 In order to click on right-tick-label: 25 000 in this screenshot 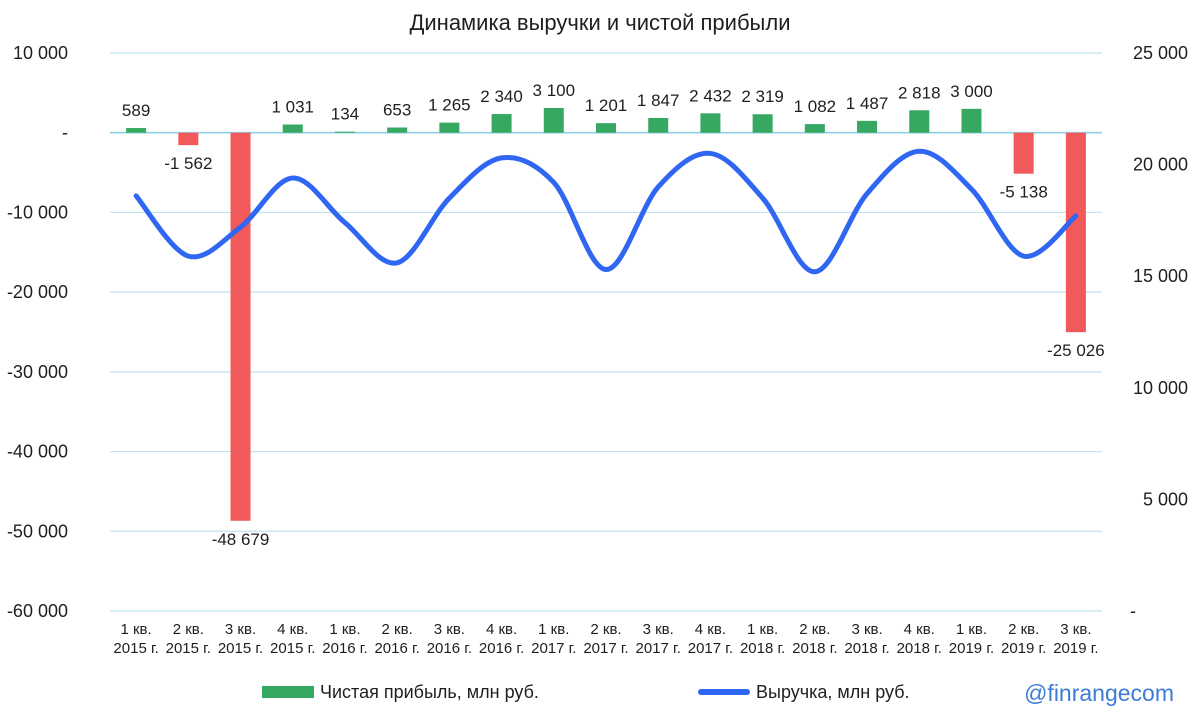, I will do `click(1160, 53)`.